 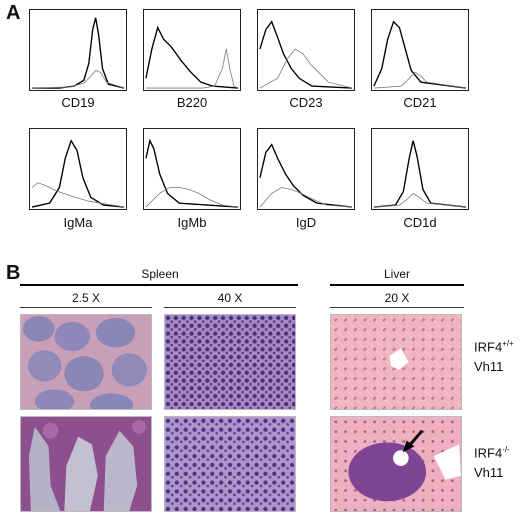 I want to click on magnification-spleen-high: 40 X, so click(x=230, y=298).